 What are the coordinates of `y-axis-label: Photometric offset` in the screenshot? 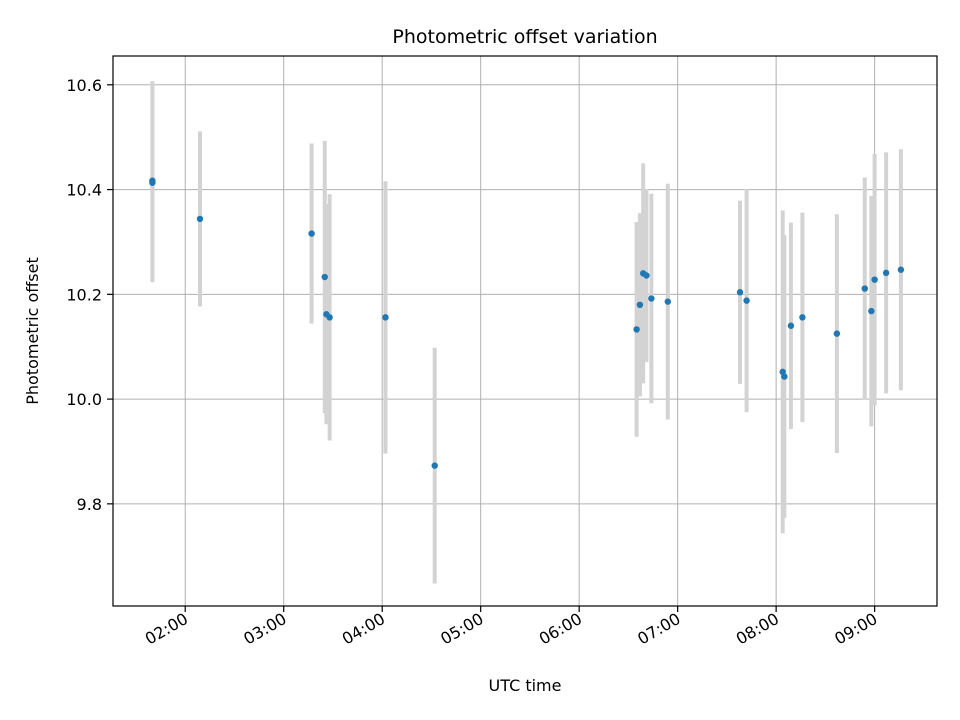 It's located at (32, 331).